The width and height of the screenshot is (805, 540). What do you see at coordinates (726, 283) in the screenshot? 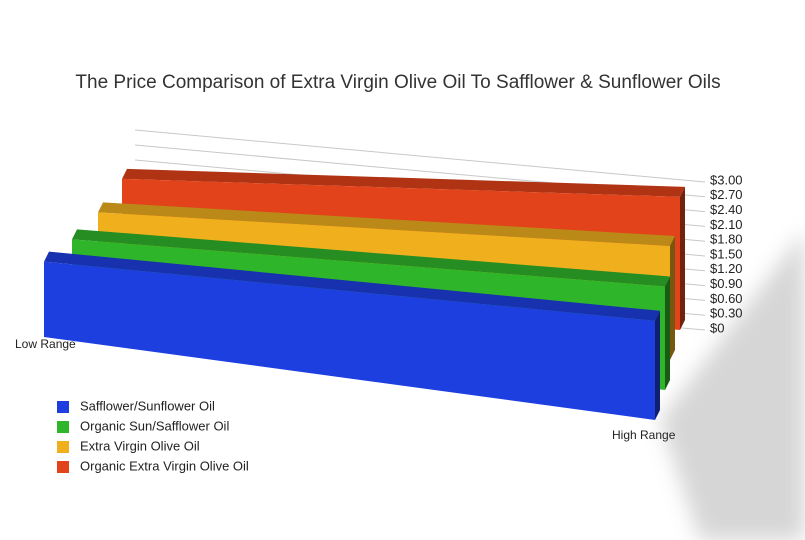
I see `y-tick-label: $0.90` at bounding box center [726, 283].